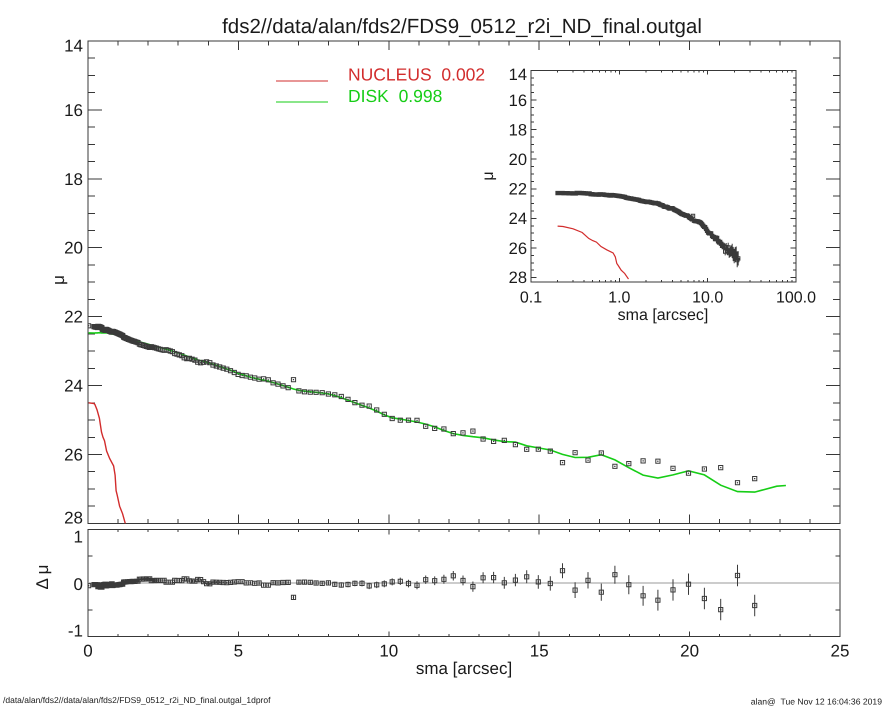 The height and width of the screenshot is (713, 885). I want to click on svg-text: 100.0, so click(796, 298).